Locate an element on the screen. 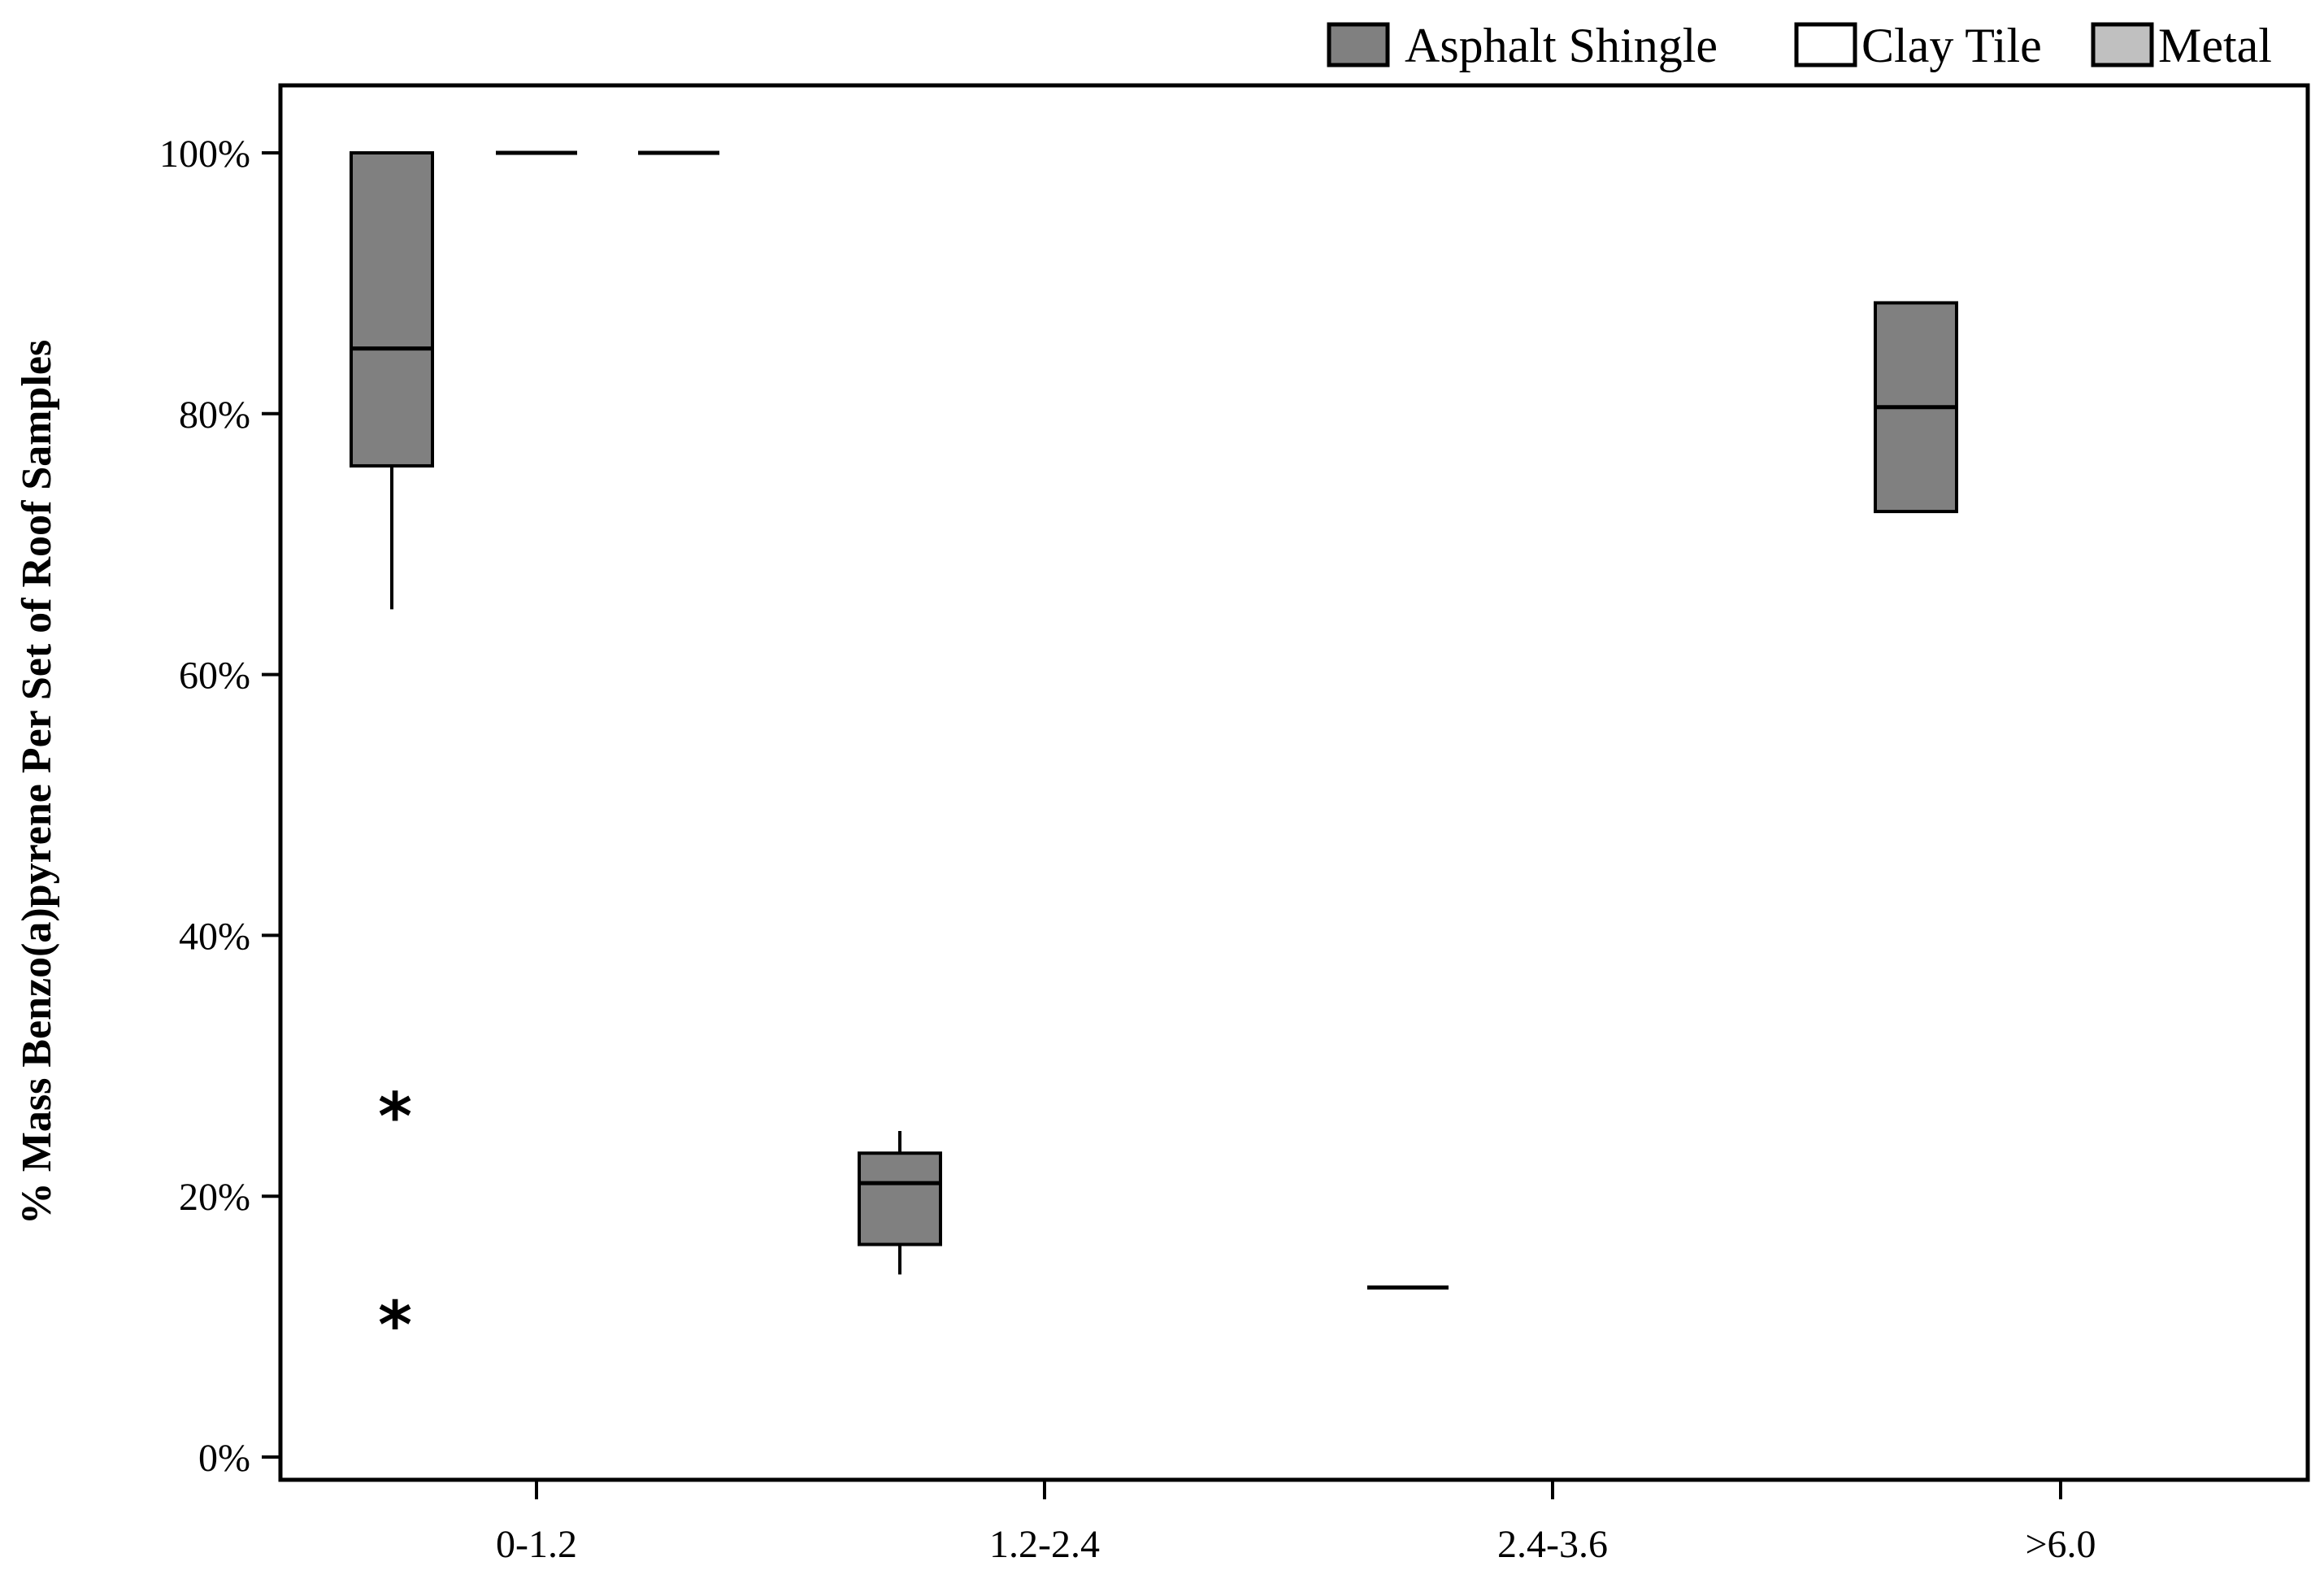  x-tick-label: 0-1.2 is located at coordinates (536, 1544).